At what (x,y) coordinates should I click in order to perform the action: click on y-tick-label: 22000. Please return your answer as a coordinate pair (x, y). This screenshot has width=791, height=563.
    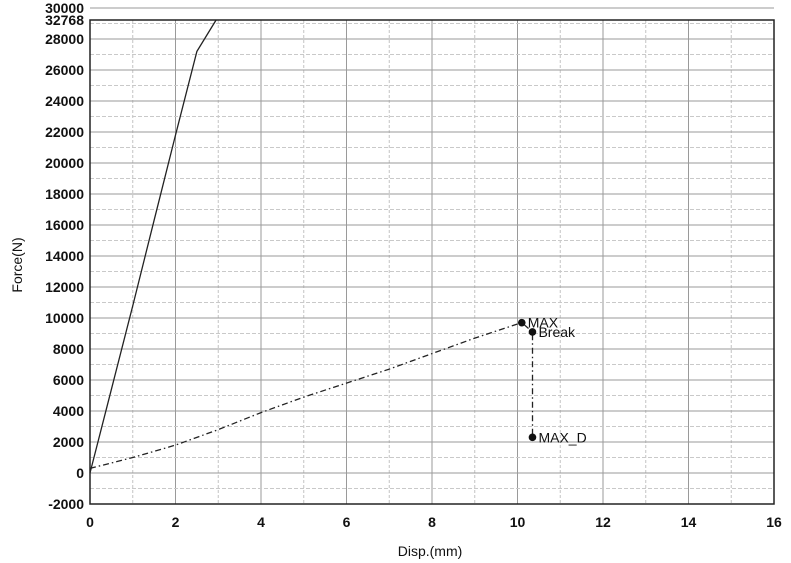
    Looking at the image, I should click on (64, 132).